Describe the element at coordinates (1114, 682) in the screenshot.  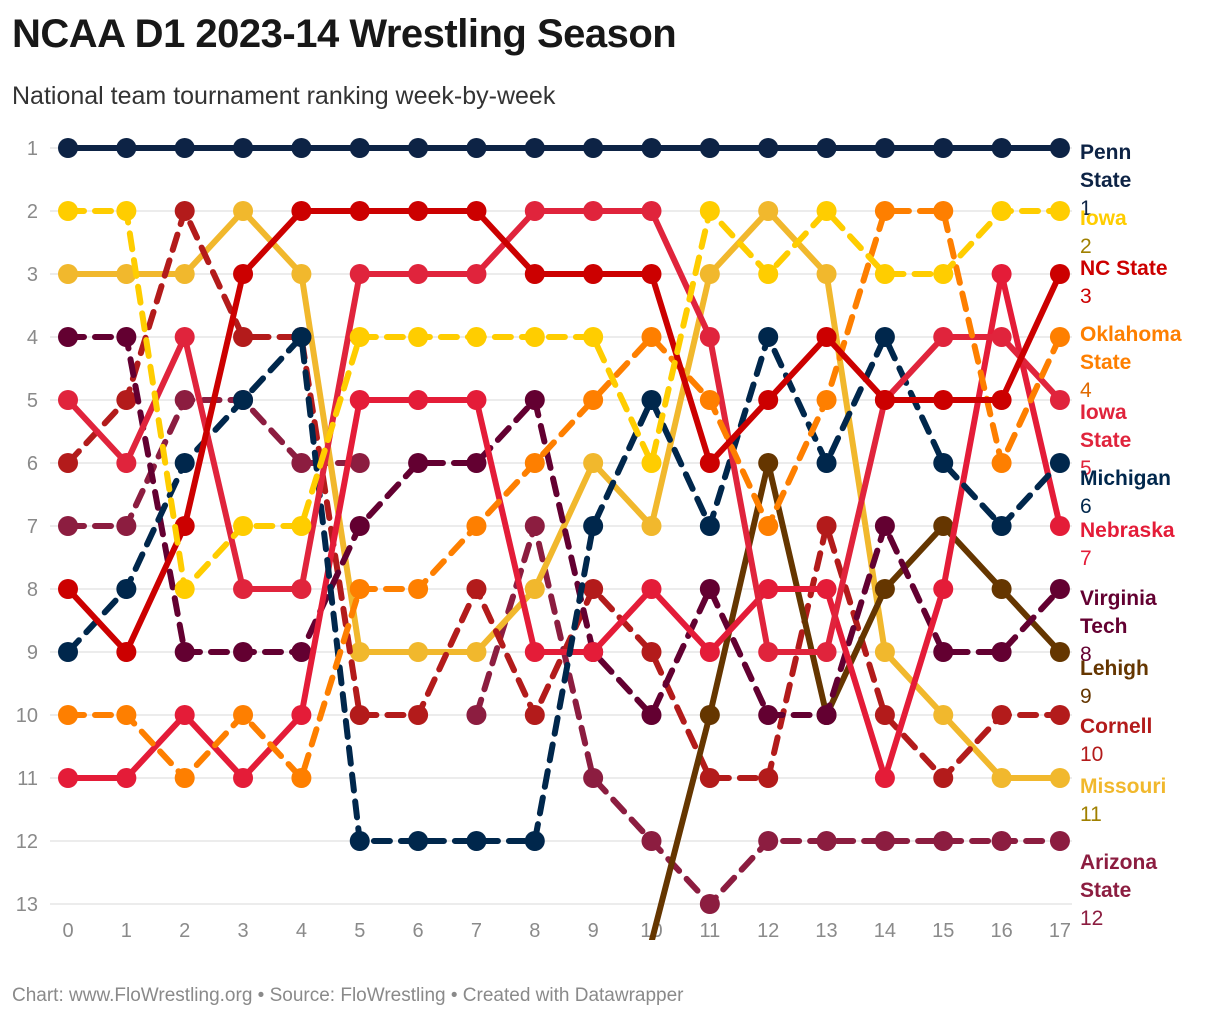
I see `label-lehigh: Lehigh 9` at that location.